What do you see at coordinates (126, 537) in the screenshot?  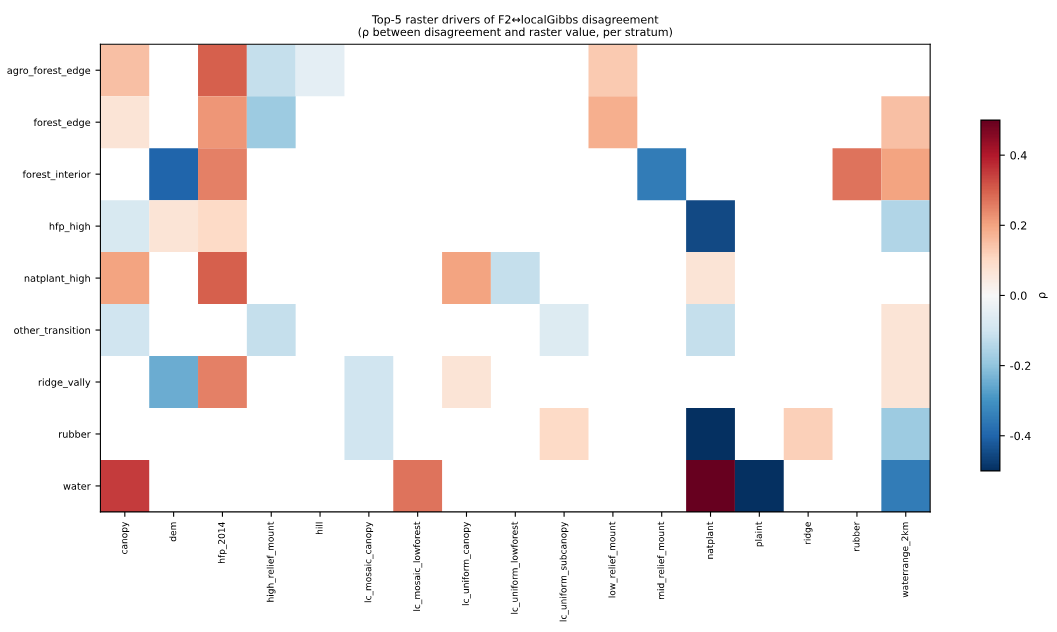 I see `x-tick-label: canopy` at bounding box center [126, 537].